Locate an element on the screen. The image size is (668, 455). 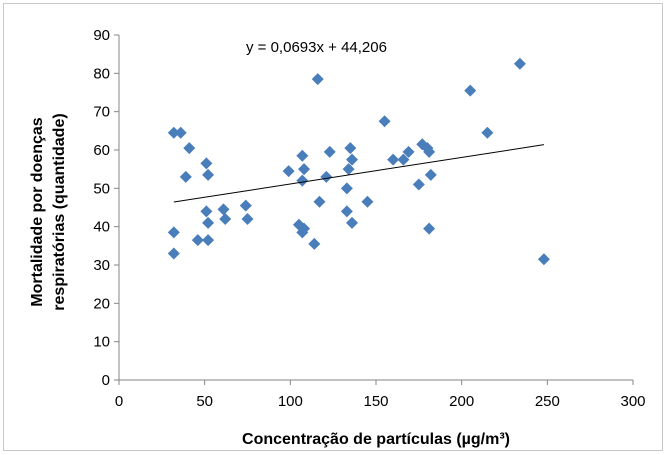
x-axis-ticks: 0 50 100 150 200 250 300 is located at coordinates (380, 395).